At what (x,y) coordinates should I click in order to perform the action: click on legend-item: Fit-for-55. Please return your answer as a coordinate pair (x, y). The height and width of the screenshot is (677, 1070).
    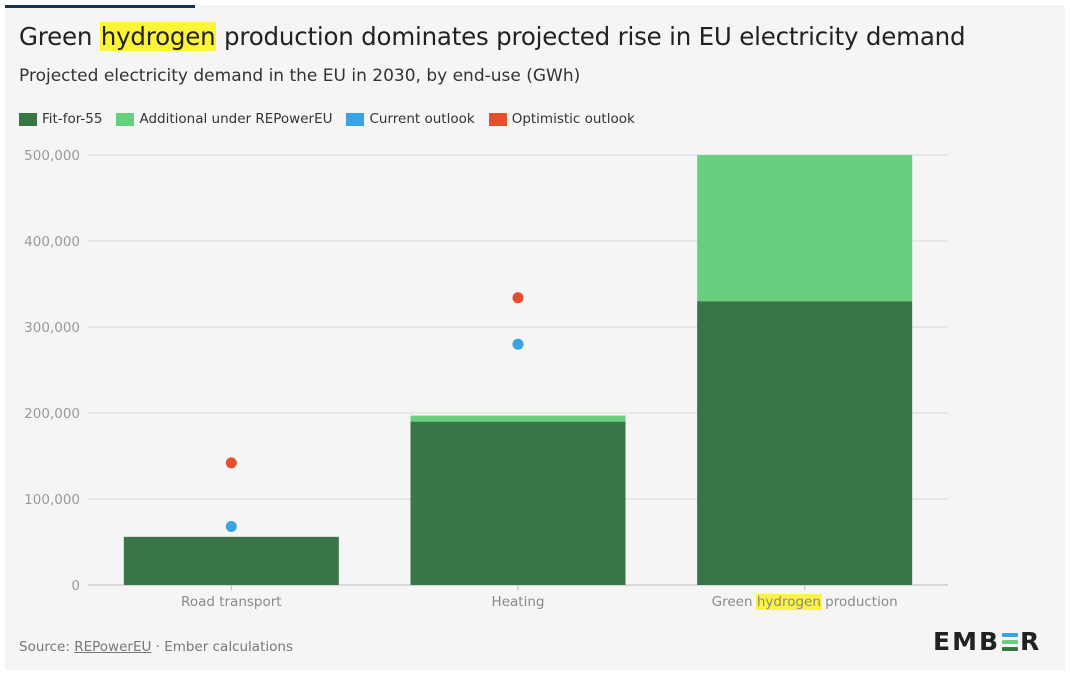
    Looking at the image, I should click on (60, 119).